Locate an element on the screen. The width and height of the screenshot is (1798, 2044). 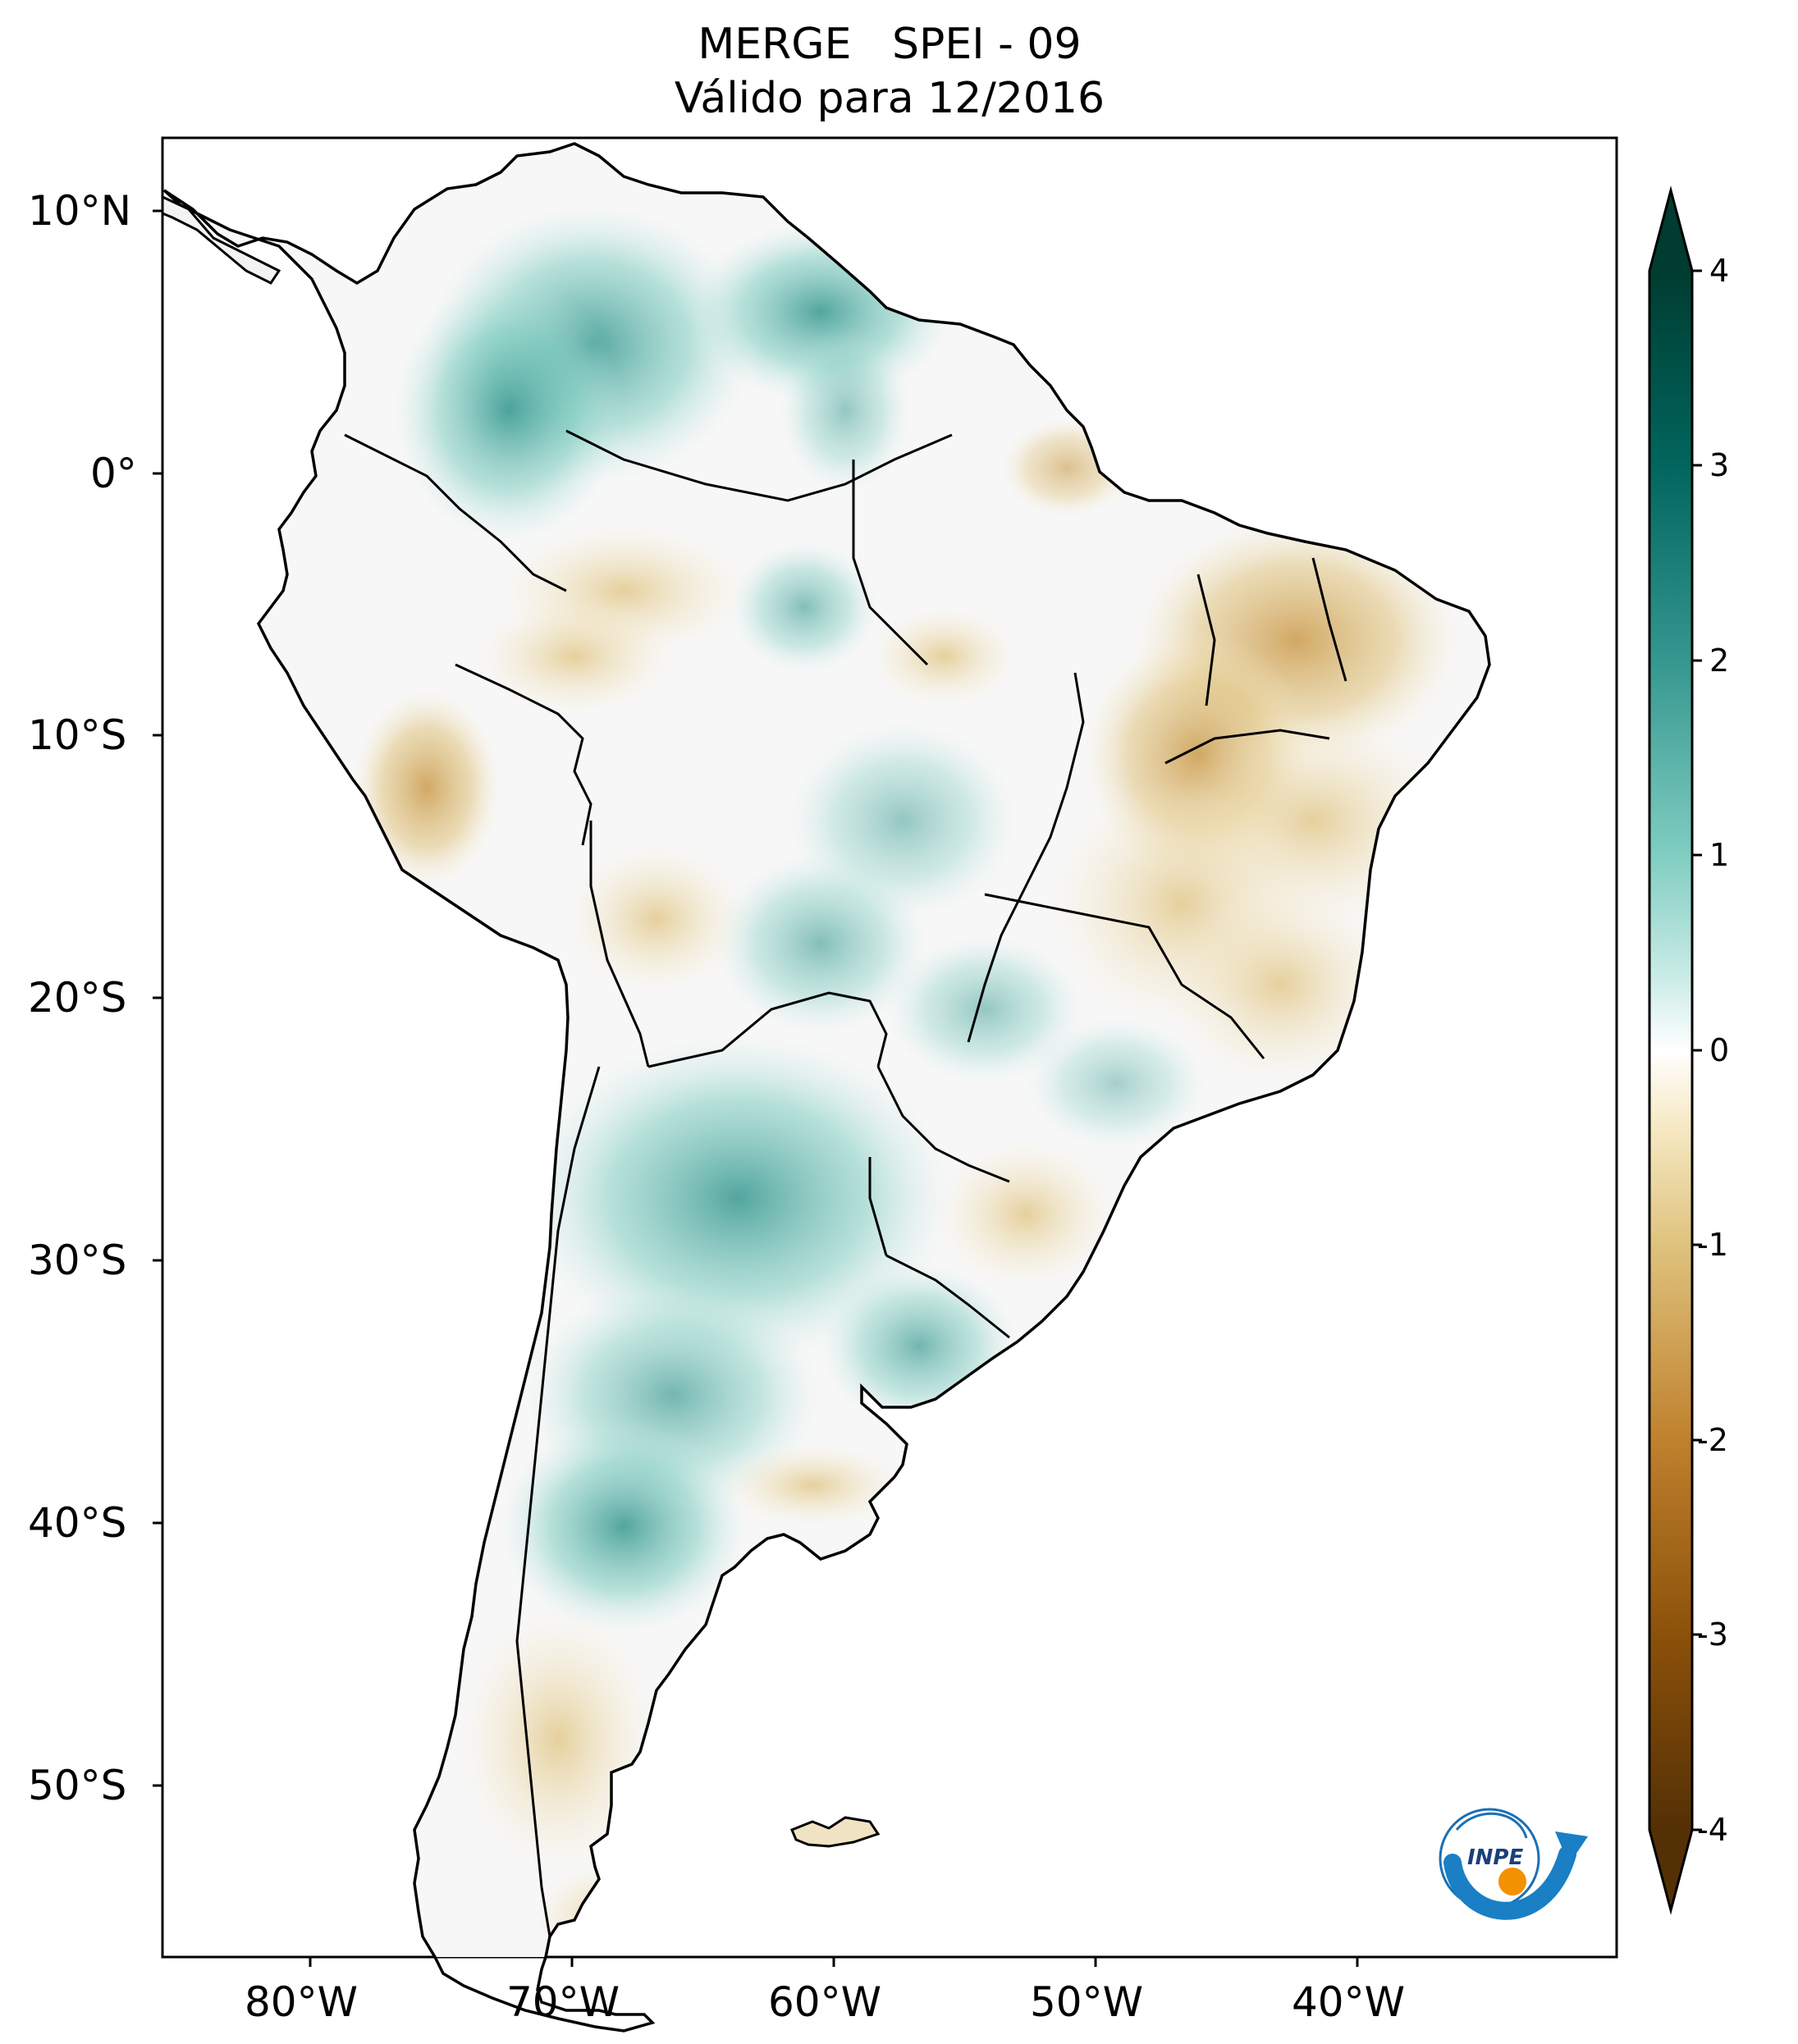
falkland-islands is located at coordinates (835, 1832).